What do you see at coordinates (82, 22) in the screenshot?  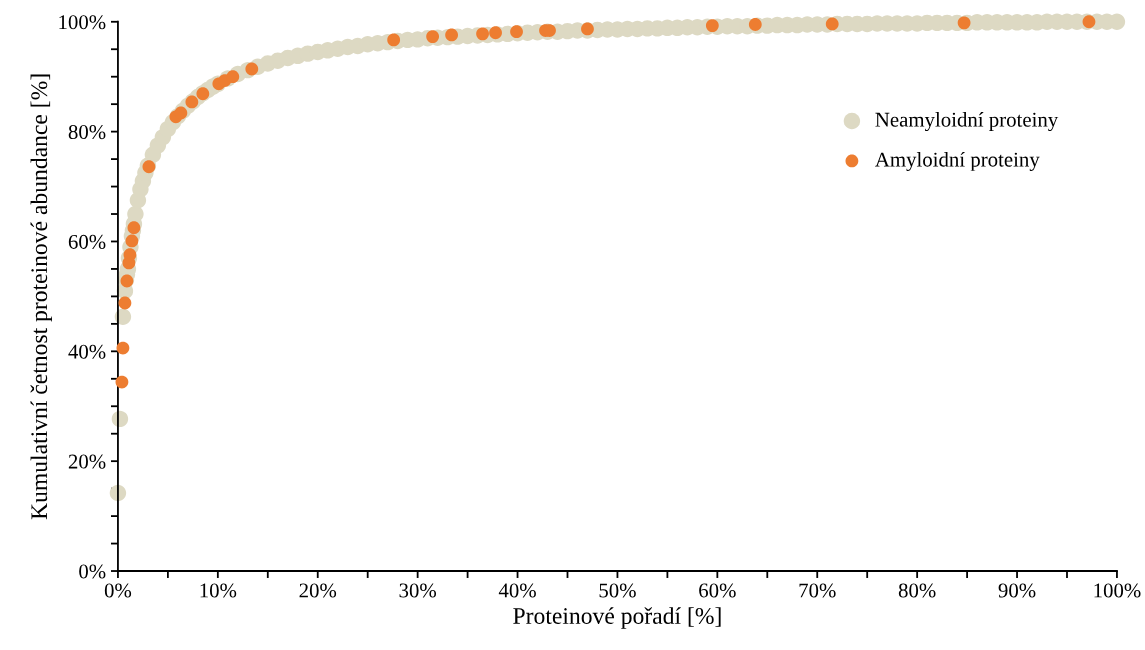 I see `y-tick-label: 100%` at bounding box center [82, 22].